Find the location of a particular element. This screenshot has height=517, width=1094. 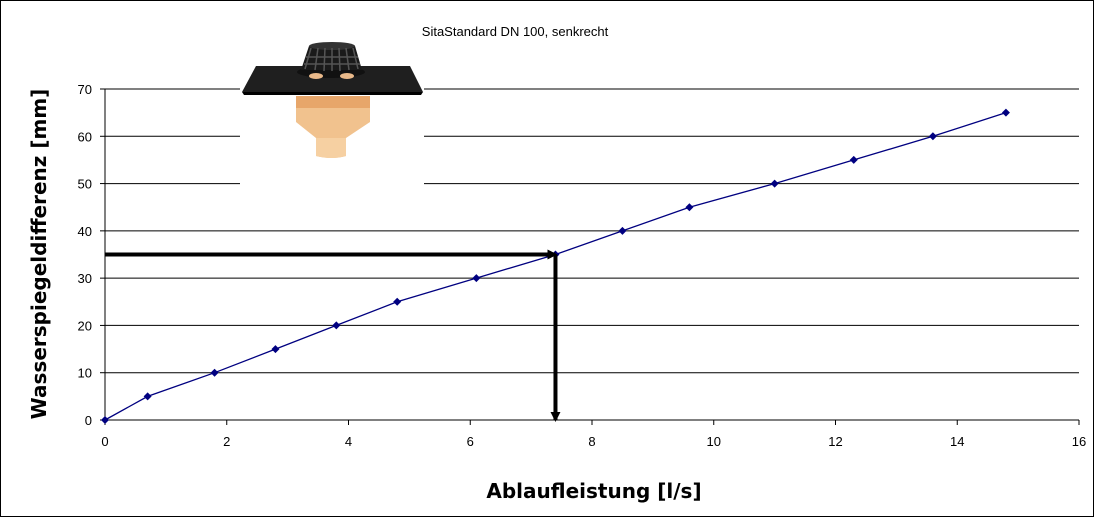

x-tick-label: 16 is located at coordinates (1079, 441).